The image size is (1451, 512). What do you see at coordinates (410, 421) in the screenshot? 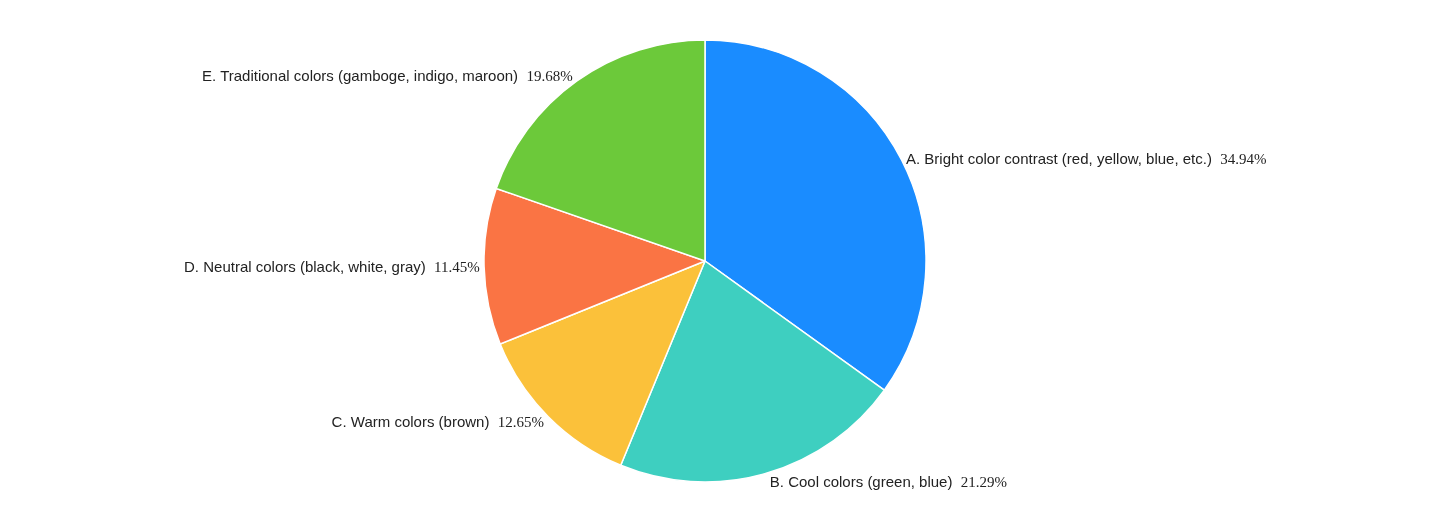
I see `slice-label: C. Warm colors (brown)` at bounding box center [410, 421].